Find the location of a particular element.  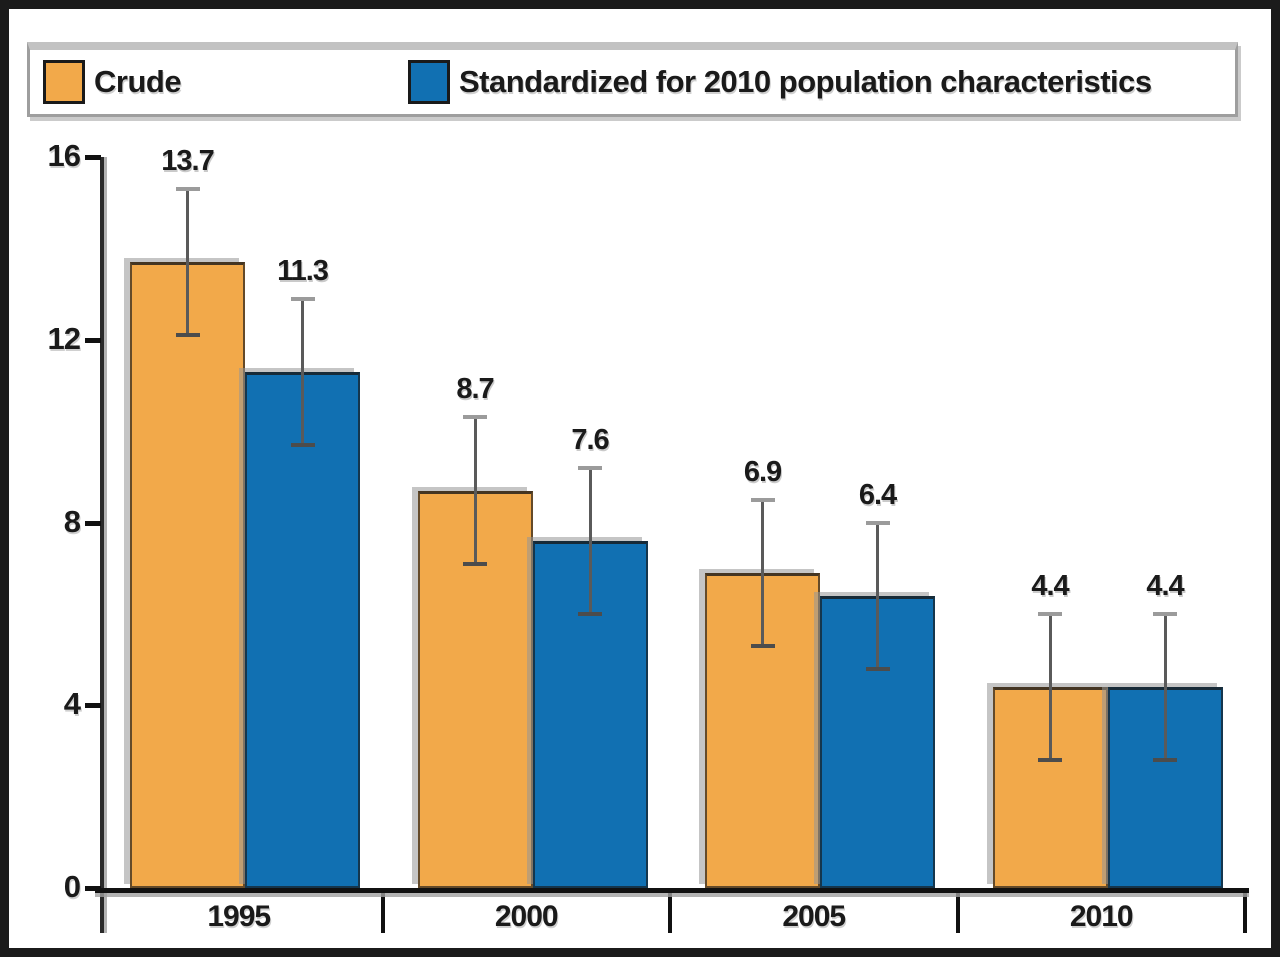

bar-crude-2010 is located at coordinates (1050, 787).